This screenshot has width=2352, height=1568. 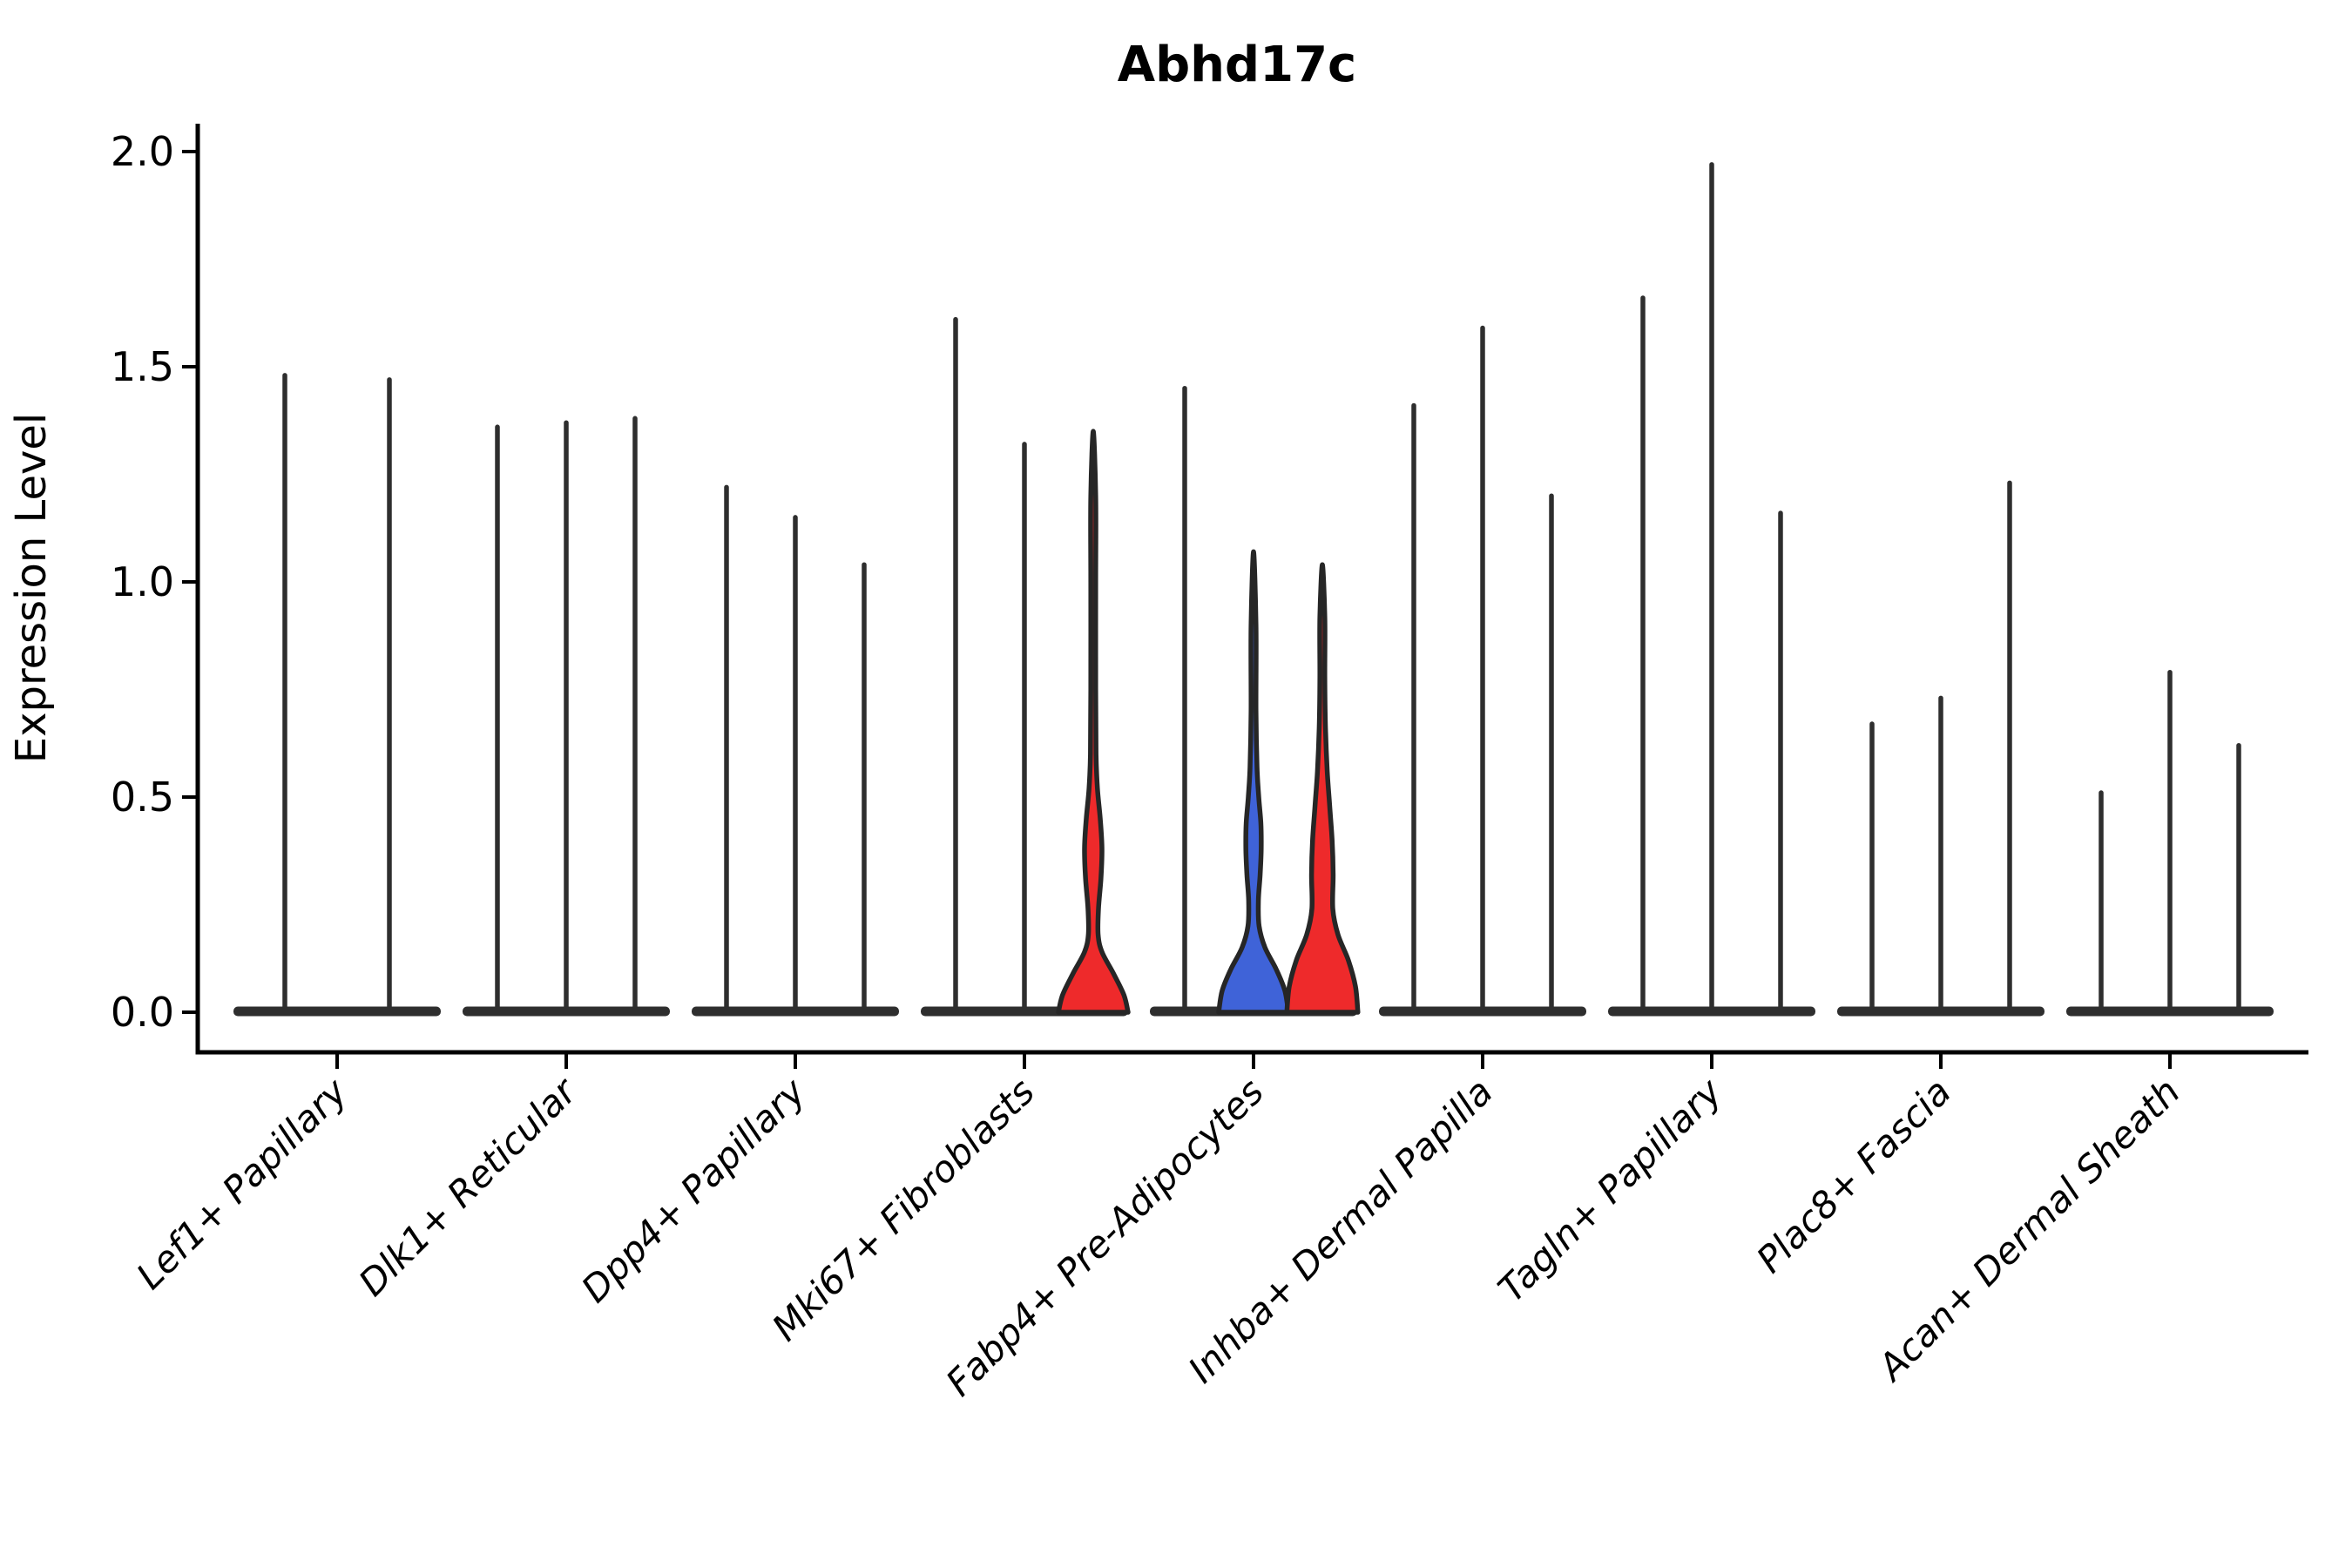 I want to click on y-tick-label: 0.0, so click(x=142, y=1013).